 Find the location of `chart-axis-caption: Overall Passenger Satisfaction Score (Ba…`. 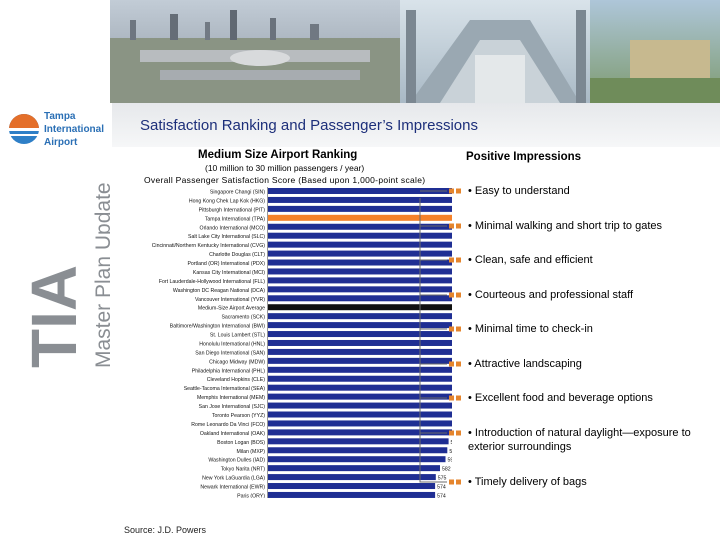

chart-axis-caption: Overall Passenger Satisfaction Score (Ba… is located at coordinates (285, 180).